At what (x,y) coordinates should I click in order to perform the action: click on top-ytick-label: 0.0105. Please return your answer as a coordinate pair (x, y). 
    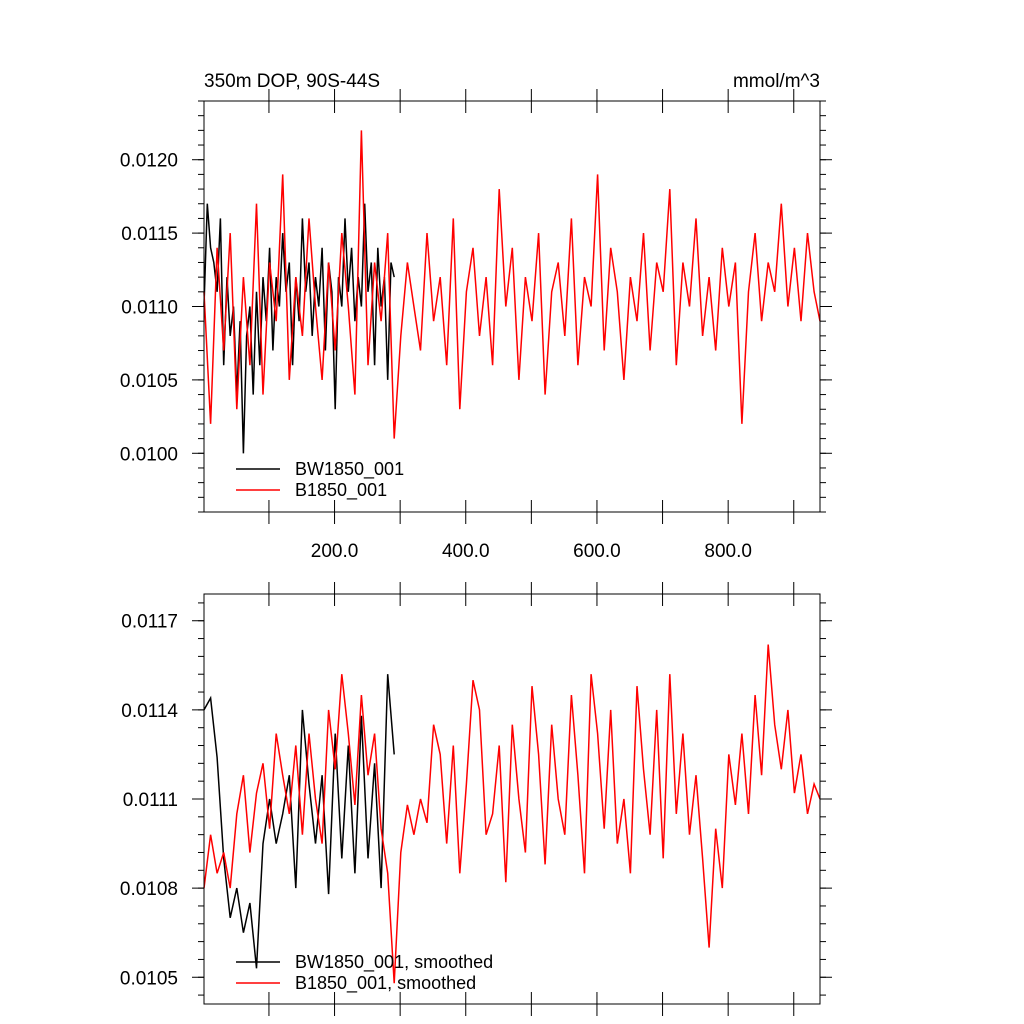
    Looking at the image, I should click on (149, 381).